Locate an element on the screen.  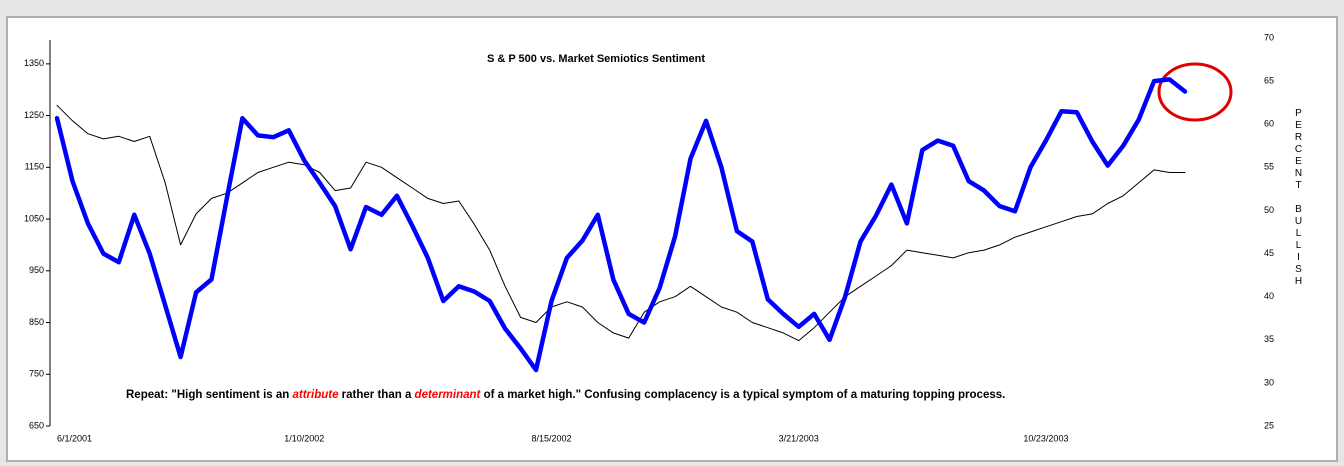
annotation-text: rather than a is located at coordinates (376, 395).